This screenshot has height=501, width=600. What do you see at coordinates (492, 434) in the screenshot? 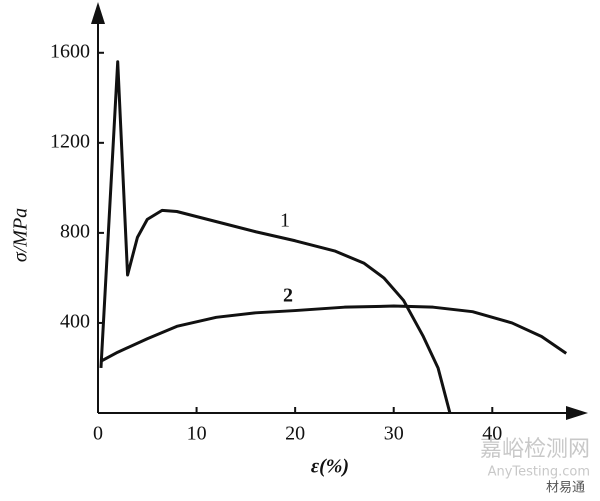
I see `x-tick-label: 40` at bounding box center [492, 434].